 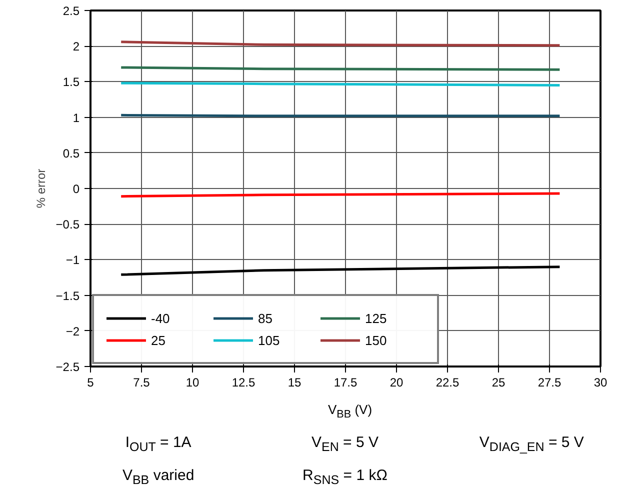 I want to click on x-tick-label: 27.5, so click(x=550, y=383).